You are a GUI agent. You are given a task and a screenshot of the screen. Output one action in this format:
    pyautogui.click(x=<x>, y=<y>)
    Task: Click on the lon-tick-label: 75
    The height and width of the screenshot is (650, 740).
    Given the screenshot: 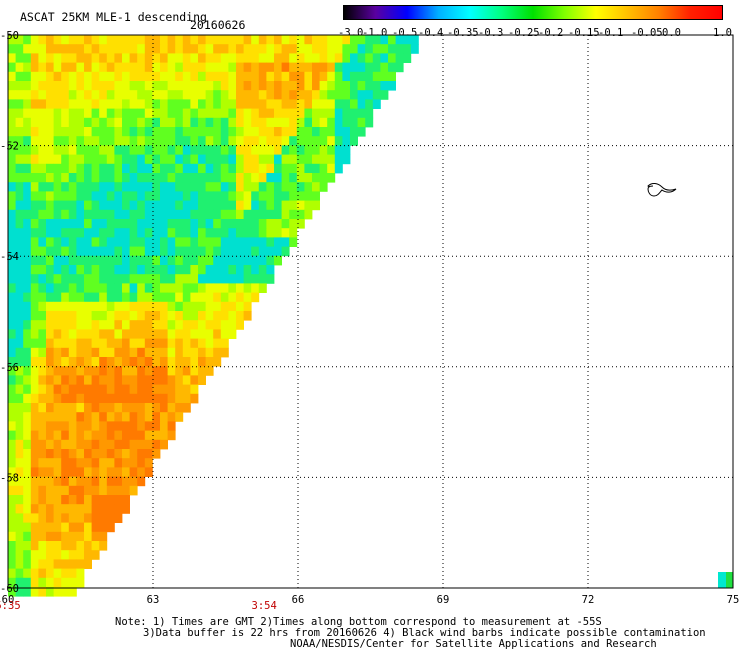 What is the action you would take?
    pyautogui.click(x=733, y=600)
    